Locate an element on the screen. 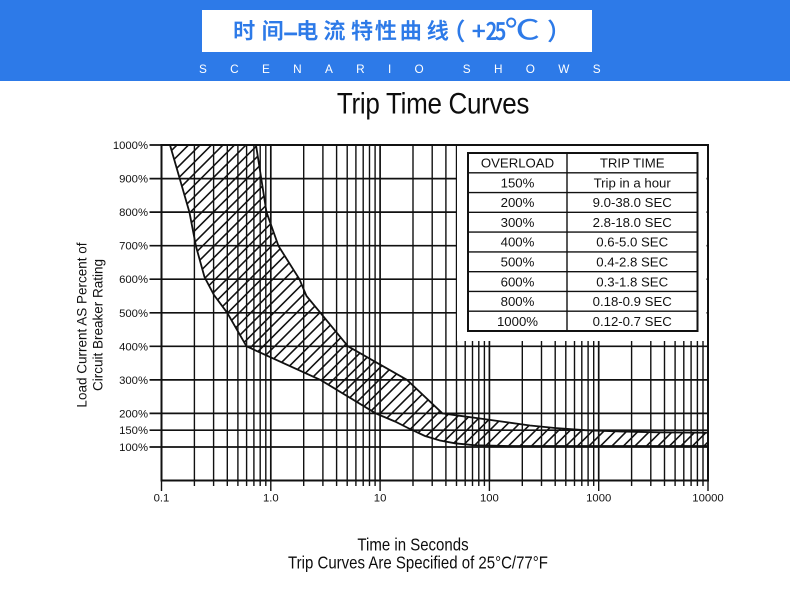 This screenshot has height=606, width=790. svg-text: 100 is located at coordinates (489, 499).